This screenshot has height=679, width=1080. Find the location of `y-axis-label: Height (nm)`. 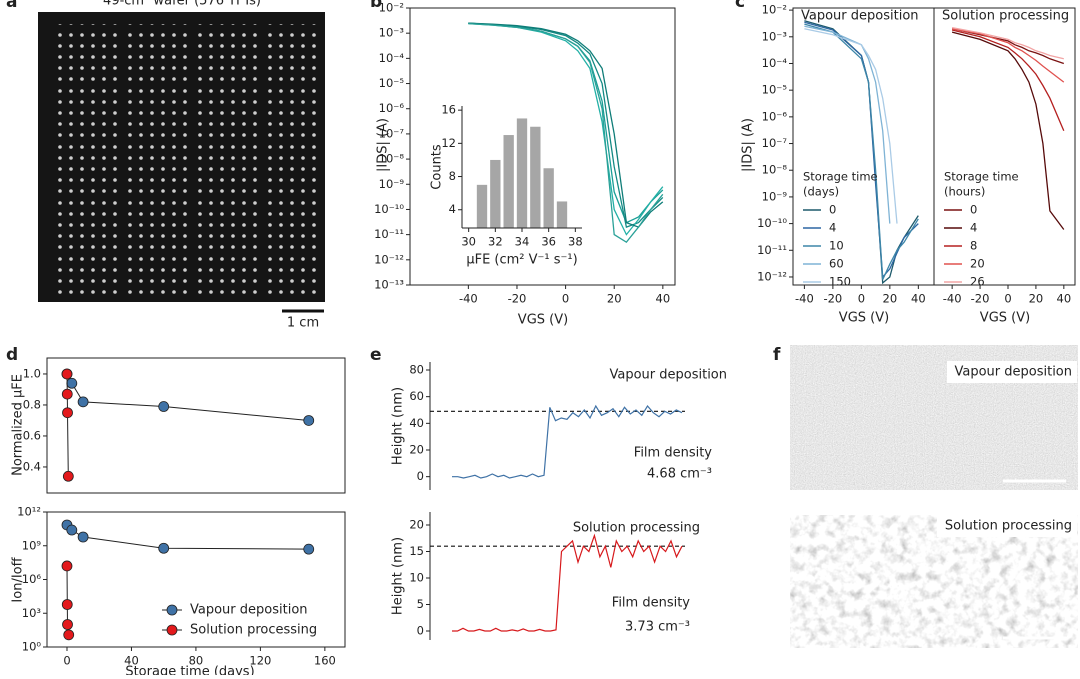

y-axis-label: Height (nm) is located at coordinates (398, 576).